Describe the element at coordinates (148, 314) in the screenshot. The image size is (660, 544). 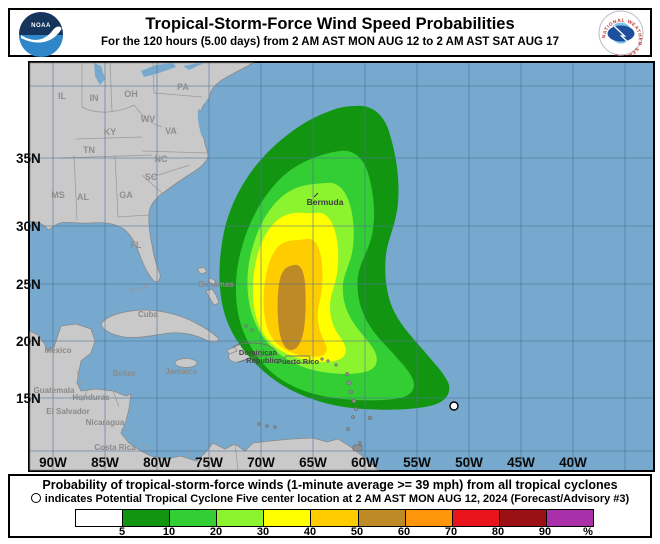
I see `place-label-cuba: Cuba` at that location.